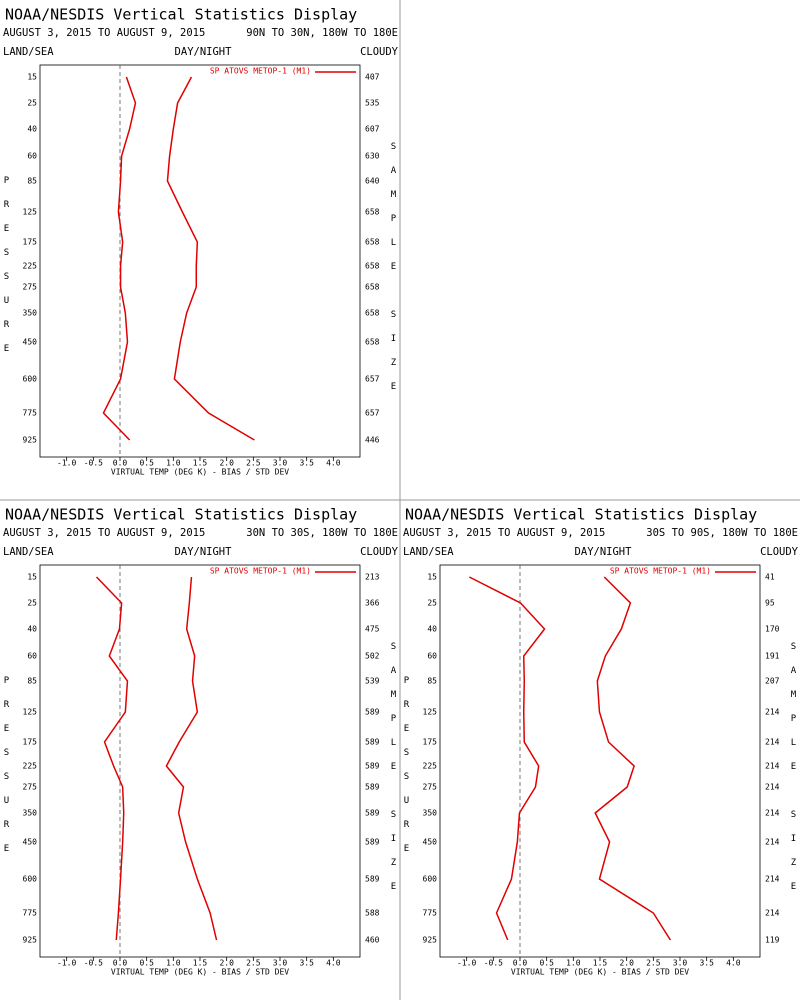 This screenshot has width=800, height=1000. I want to click on x-tick-label: 0.5, so click(546, 963).